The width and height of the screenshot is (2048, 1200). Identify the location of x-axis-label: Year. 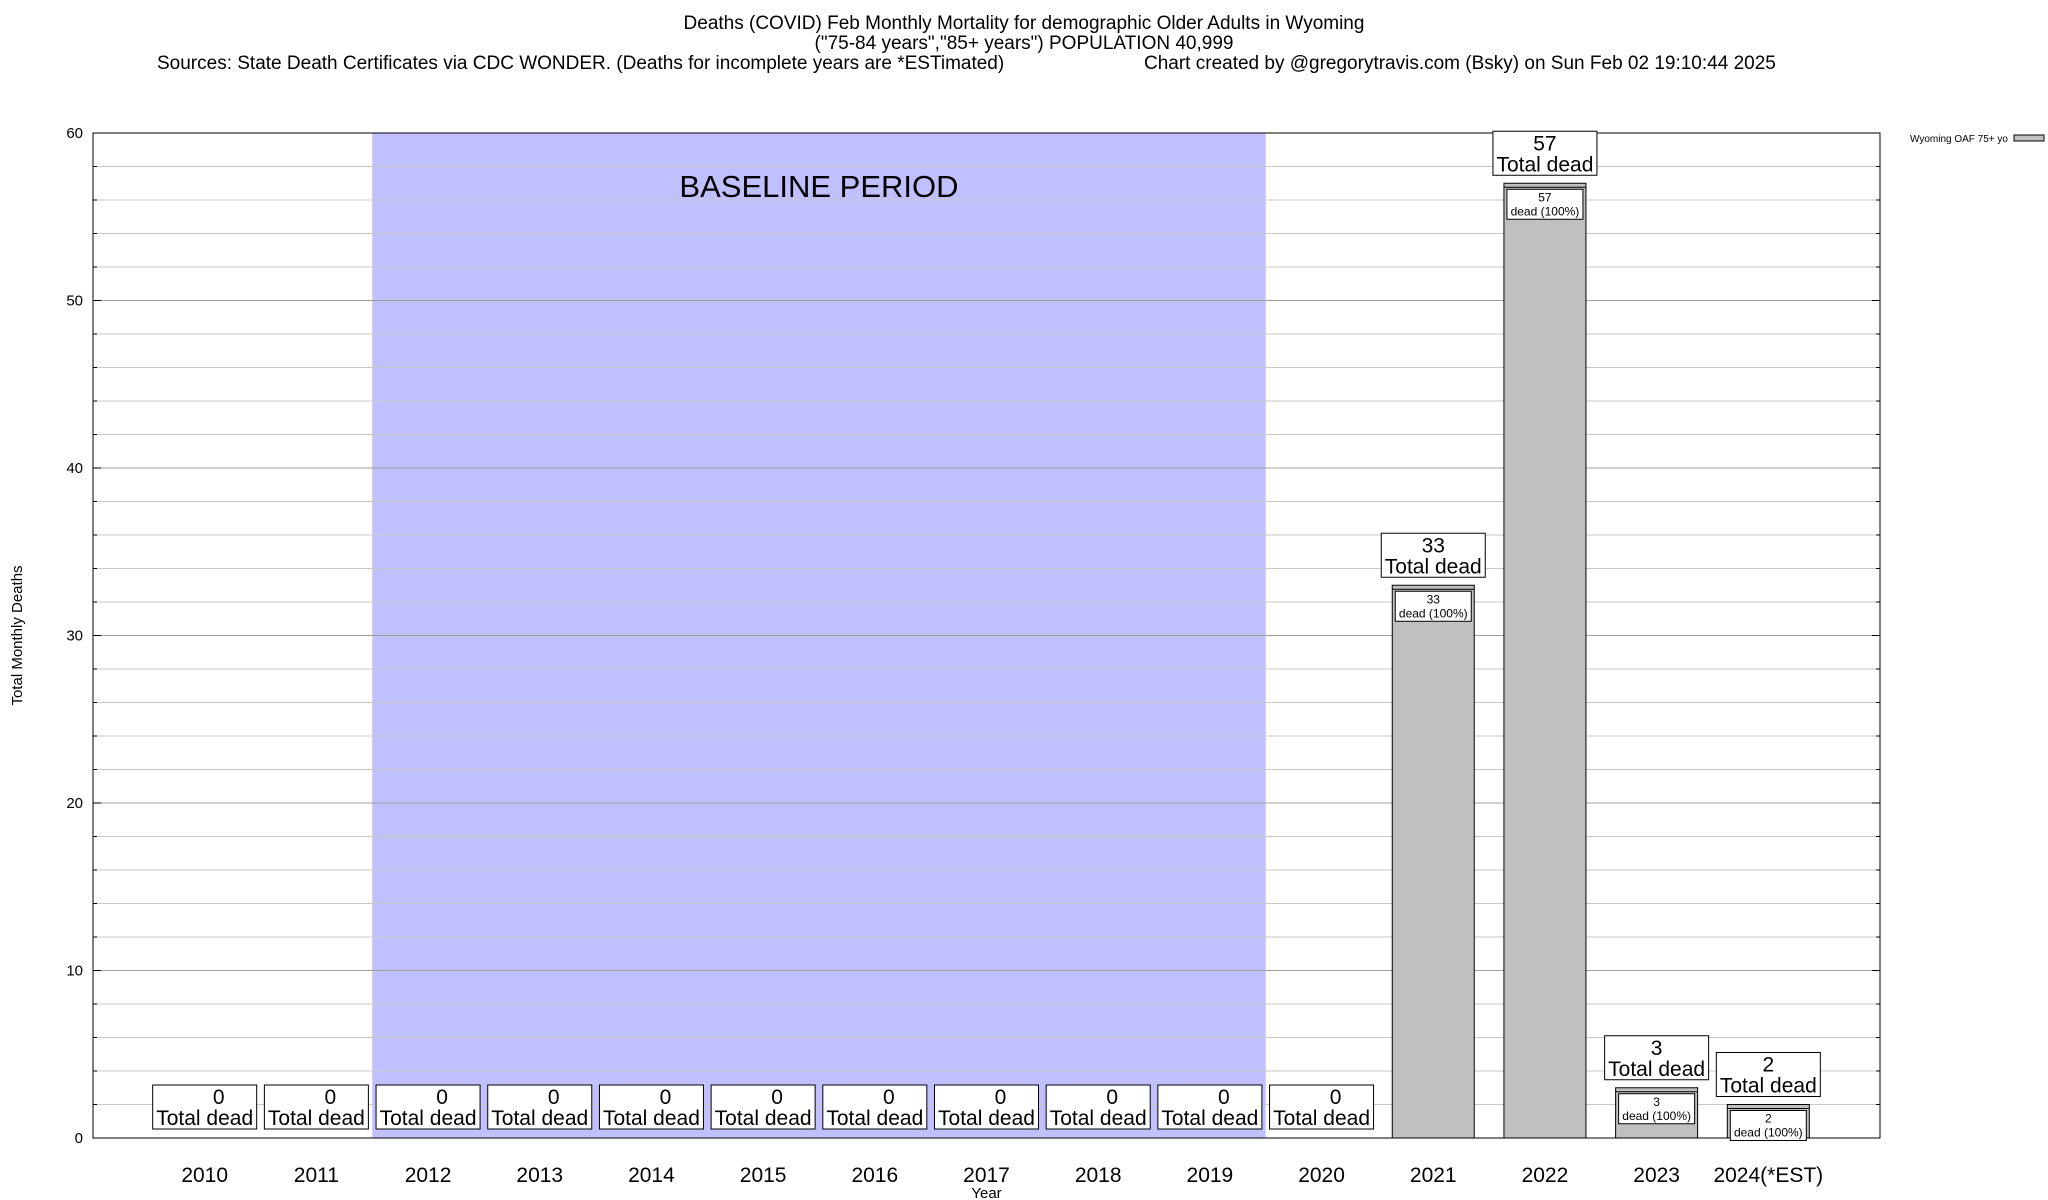
(986, 1192).